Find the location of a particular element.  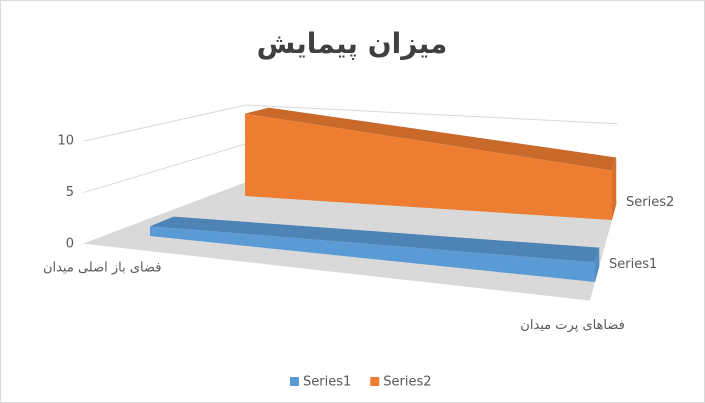

x-tick-label: فضای باز اصلی میدان is located at coordinates (102, 268).